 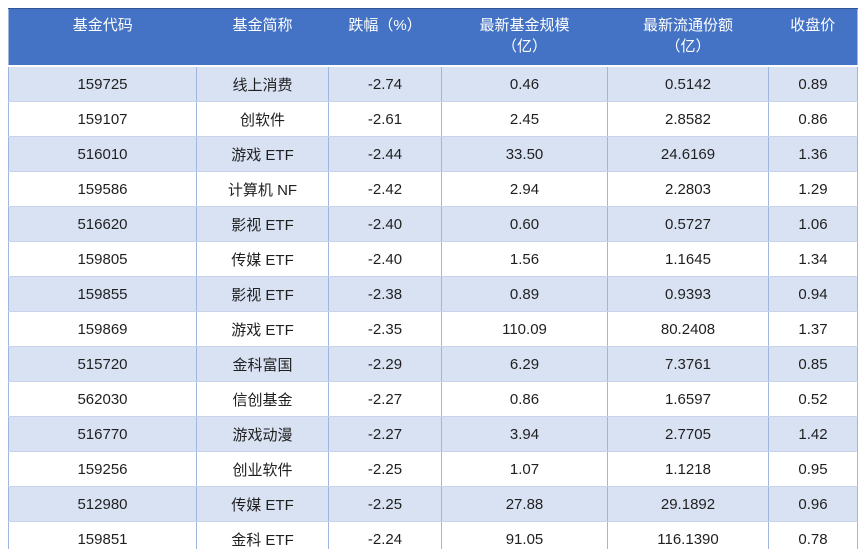 What do you see at coordinates (385, 329) in the screenshot?
I see `cell-decline_pct: -2.35` at bounding box center [385, 329].